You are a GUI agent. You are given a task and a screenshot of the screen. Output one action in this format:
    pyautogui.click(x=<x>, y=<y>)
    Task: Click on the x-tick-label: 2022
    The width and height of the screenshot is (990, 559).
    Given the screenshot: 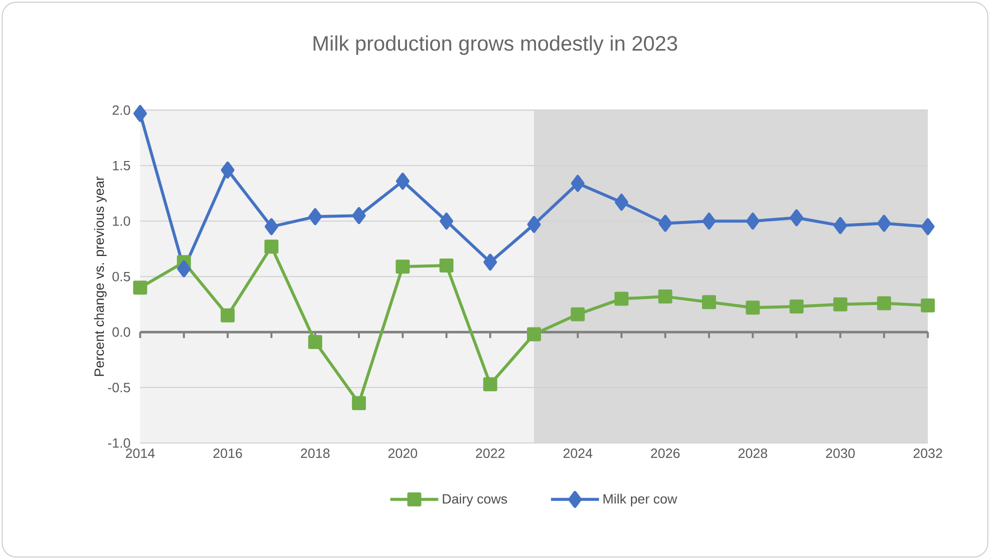 What is the action you would take?
    pyautogui.click(x=490, y=453)
    